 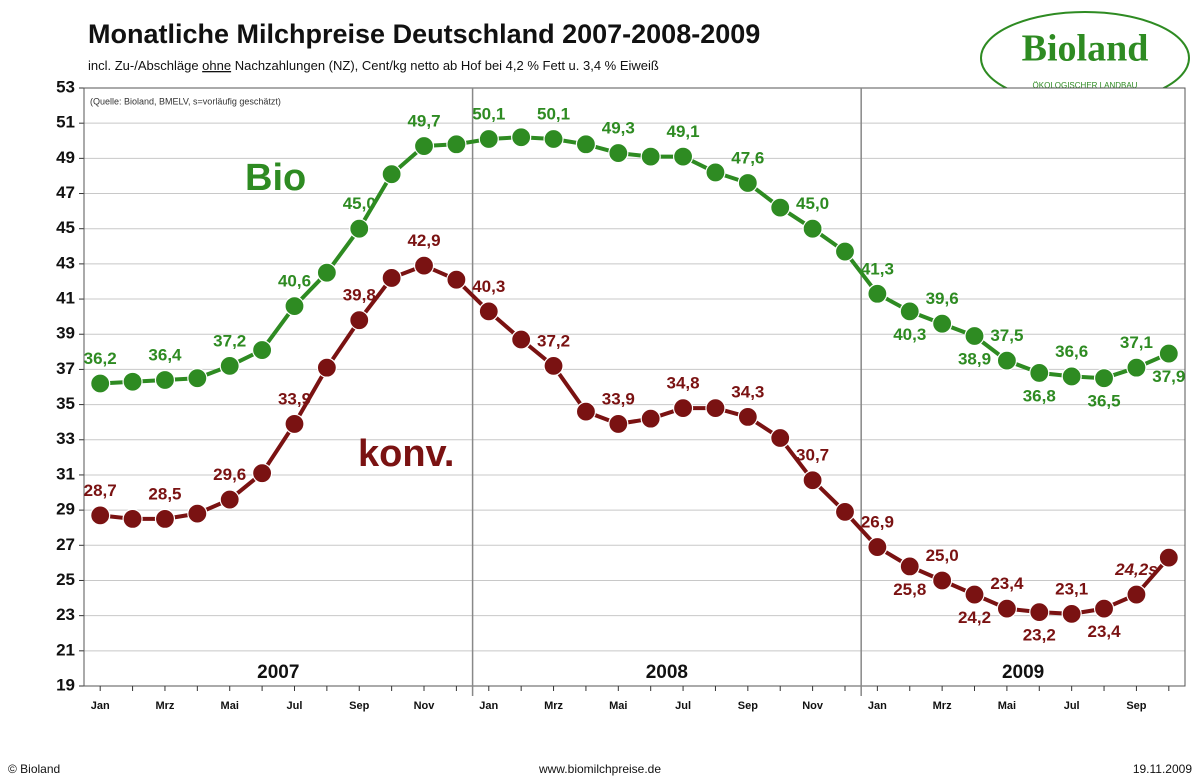 What do you see at coordinates (423, 240) in the screenshot?
I see `data-label: 42,9` at bounding box center [423, 240].